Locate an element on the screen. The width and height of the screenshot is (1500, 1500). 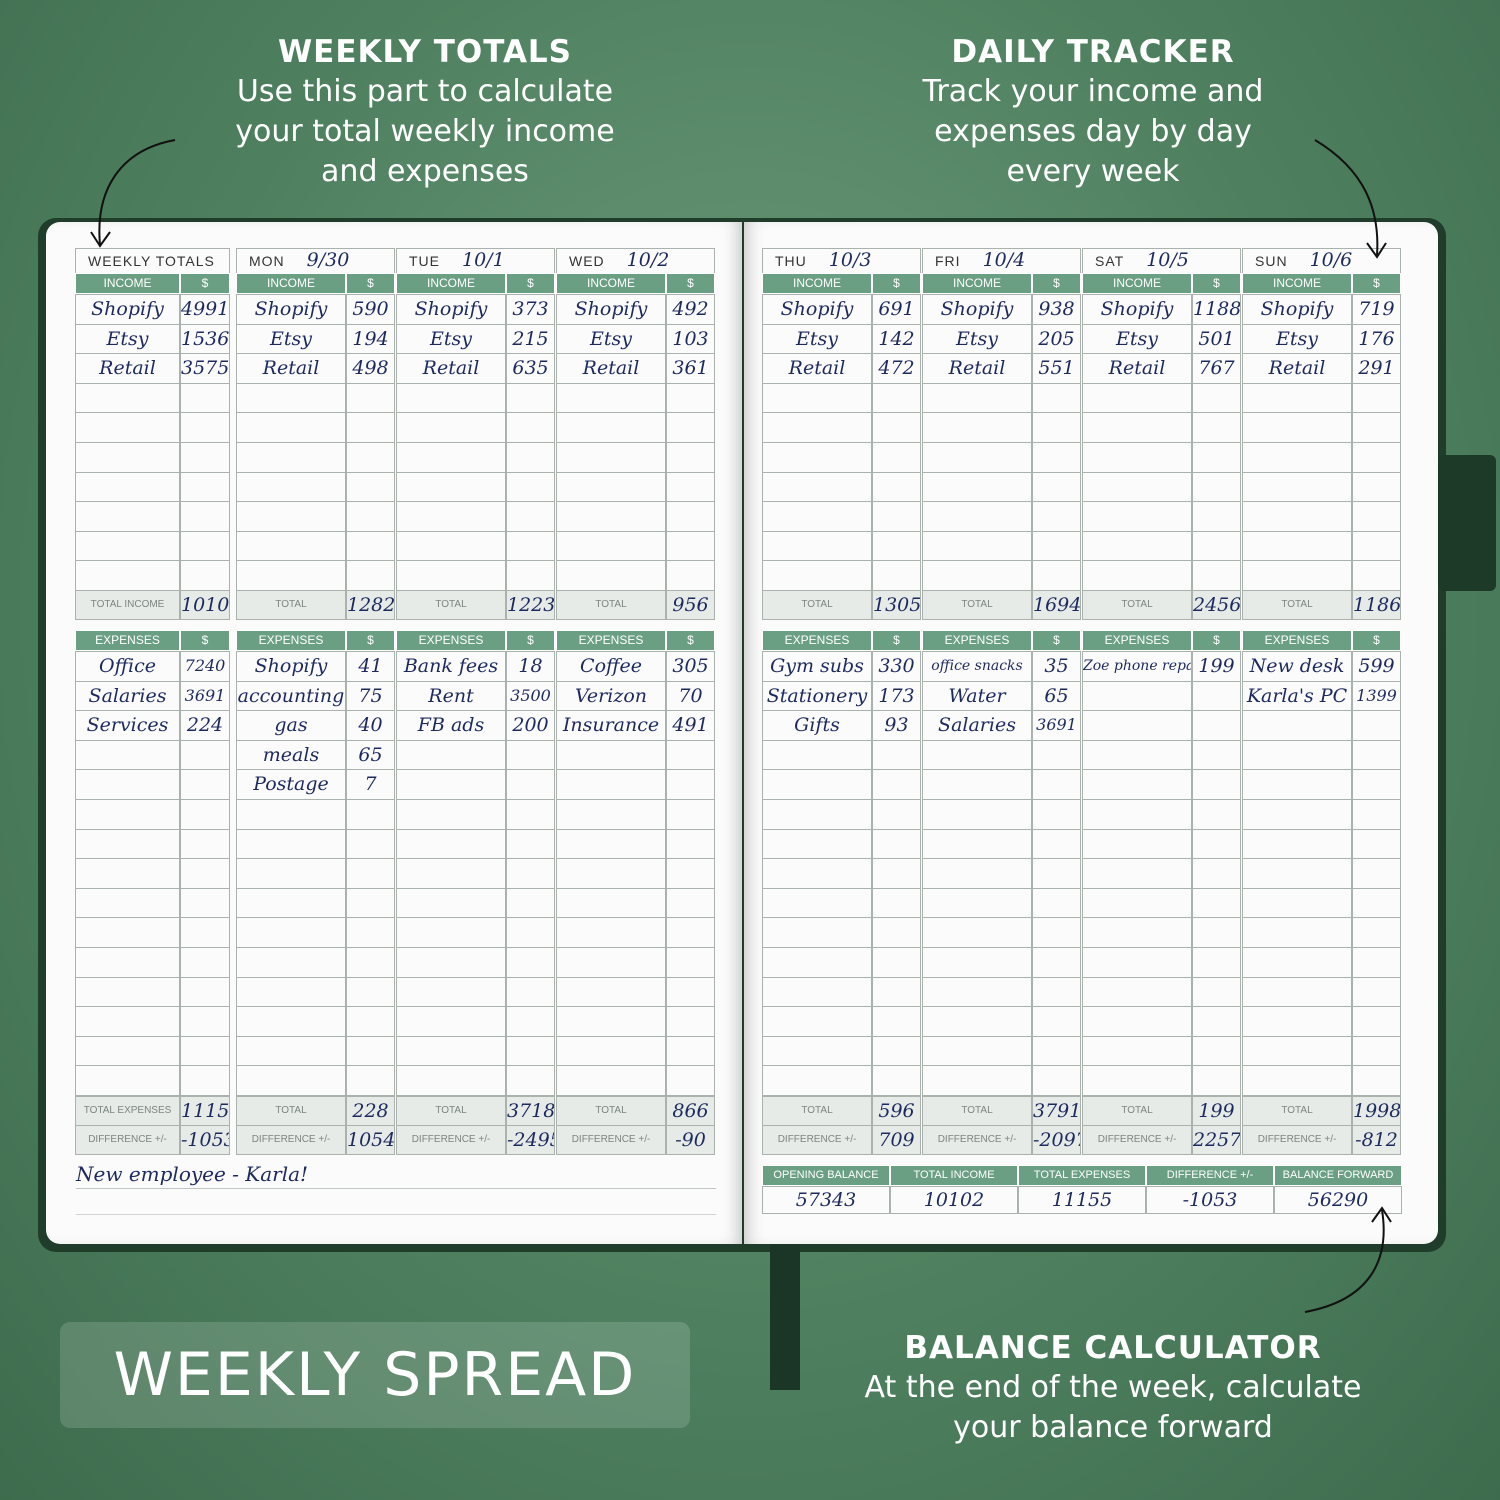
balance-value: 11155 is located at coordinates (1082, 1200).